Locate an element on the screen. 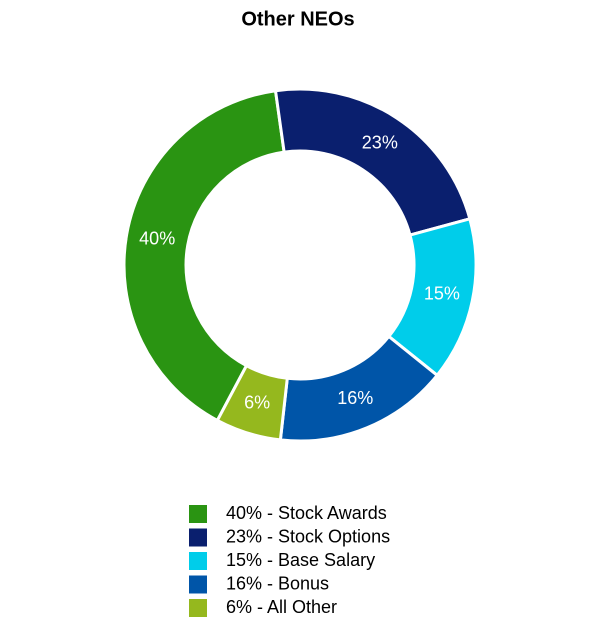 The image size is (600, 640). legend-label: 15% - Base Salary is located at coordinates (300, 560).